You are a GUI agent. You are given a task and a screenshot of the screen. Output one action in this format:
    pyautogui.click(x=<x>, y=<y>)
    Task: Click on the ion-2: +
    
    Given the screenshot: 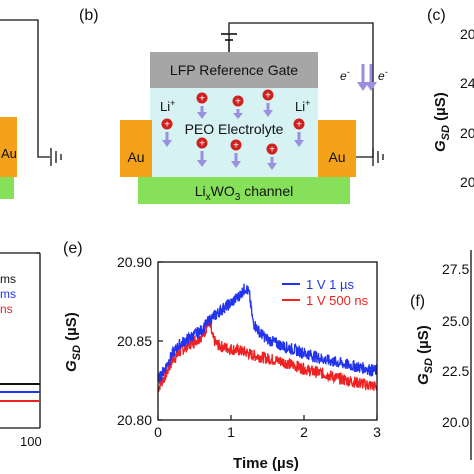 What is the action you would take?
    pyautogui.click(x=238, y=107)
    